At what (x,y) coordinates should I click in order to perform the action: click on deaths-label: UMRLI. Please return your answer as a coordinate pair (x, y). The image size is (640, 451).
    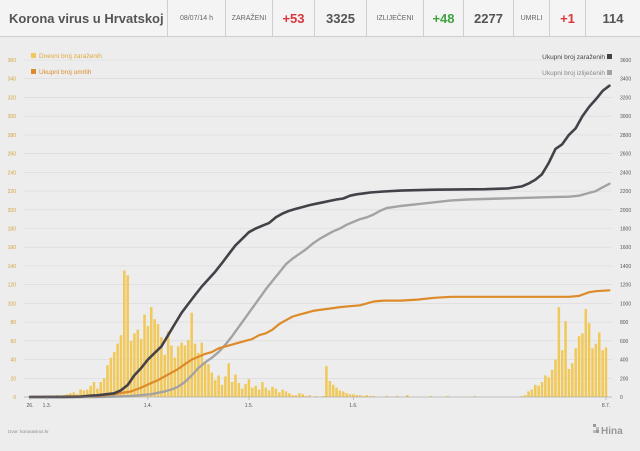
    Looking at the image, I should click on (532, 18).